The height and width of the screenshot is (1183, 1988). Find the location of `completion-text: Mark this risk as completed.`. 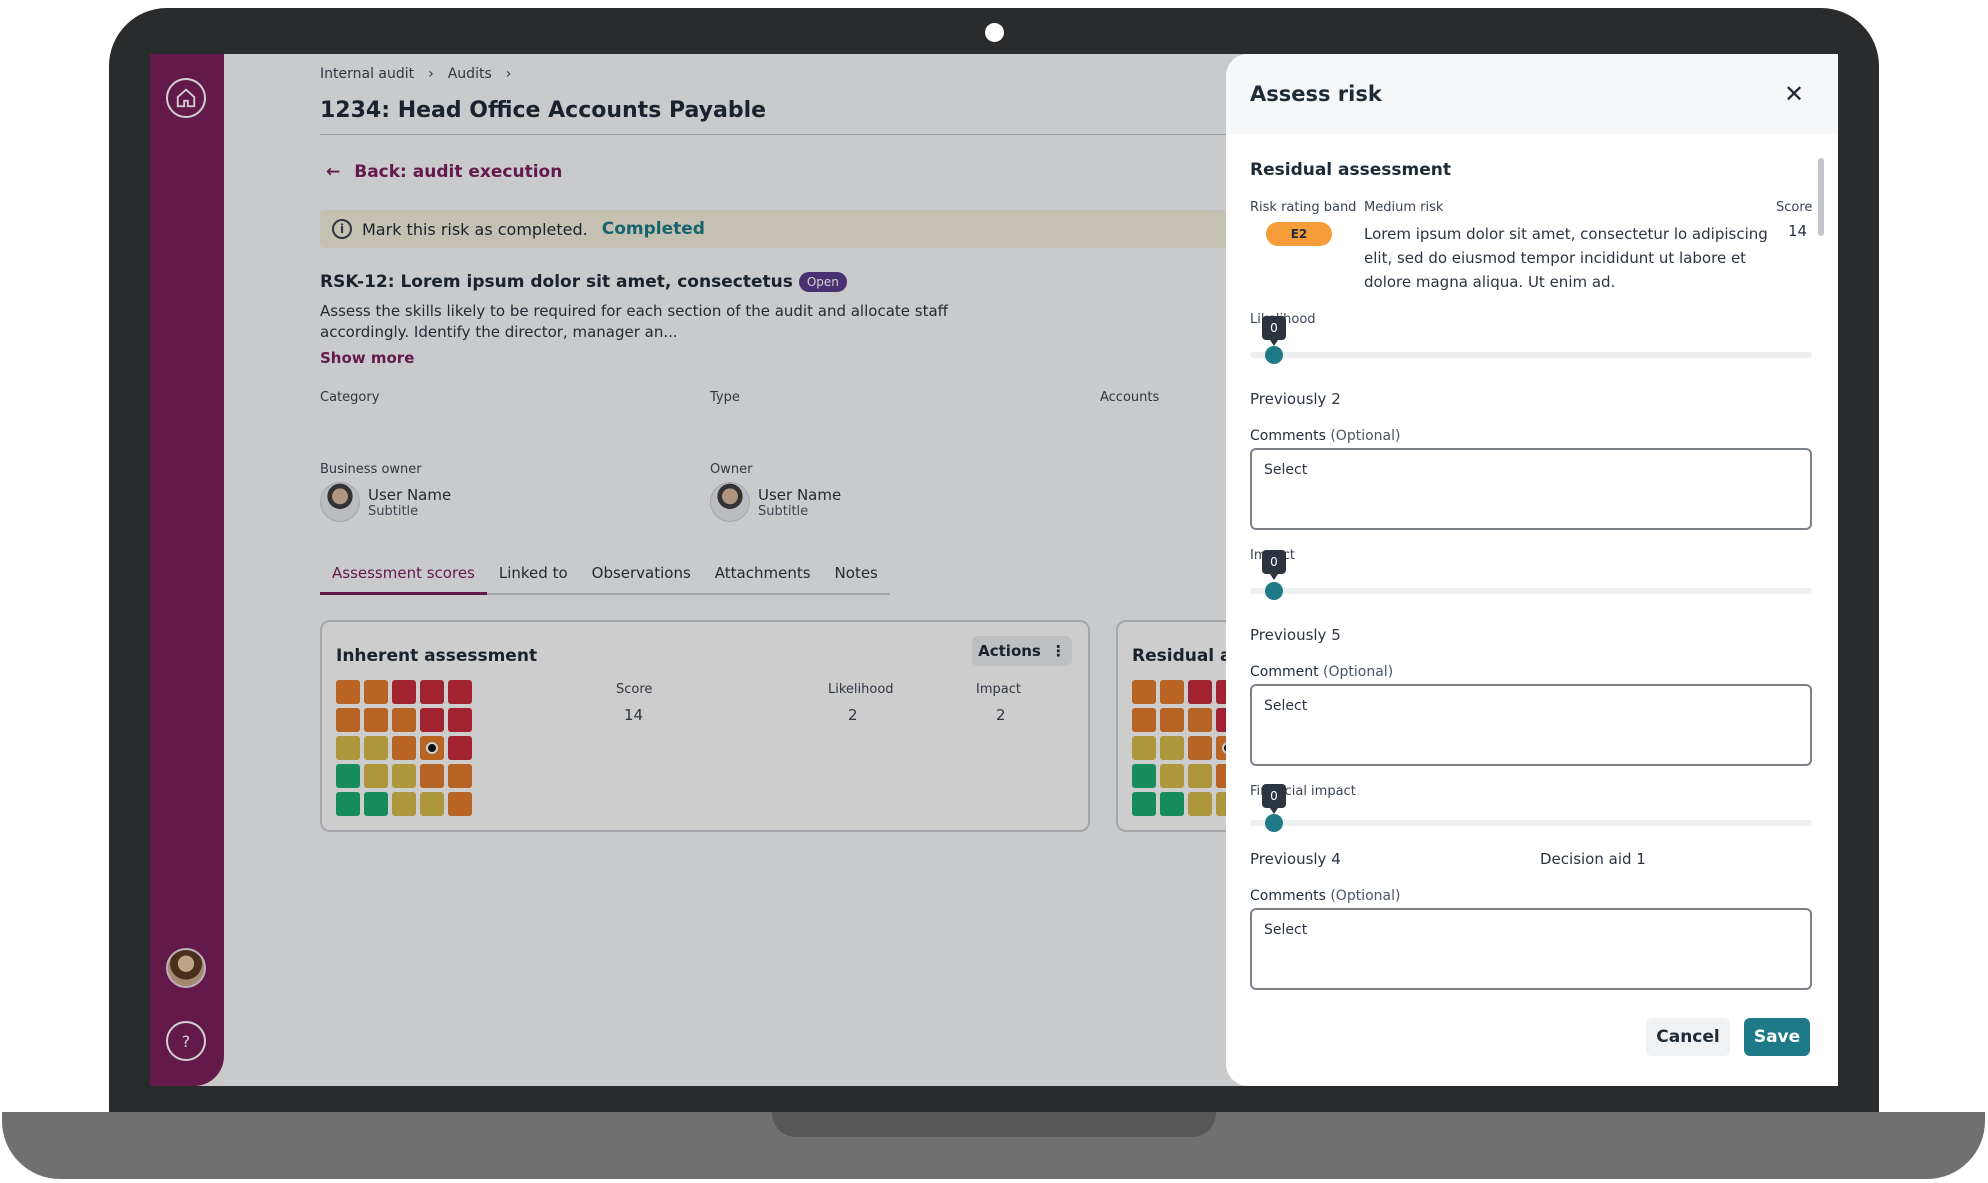

completion-text: Mark this risk as completed. is located at coordinates (475, 229).